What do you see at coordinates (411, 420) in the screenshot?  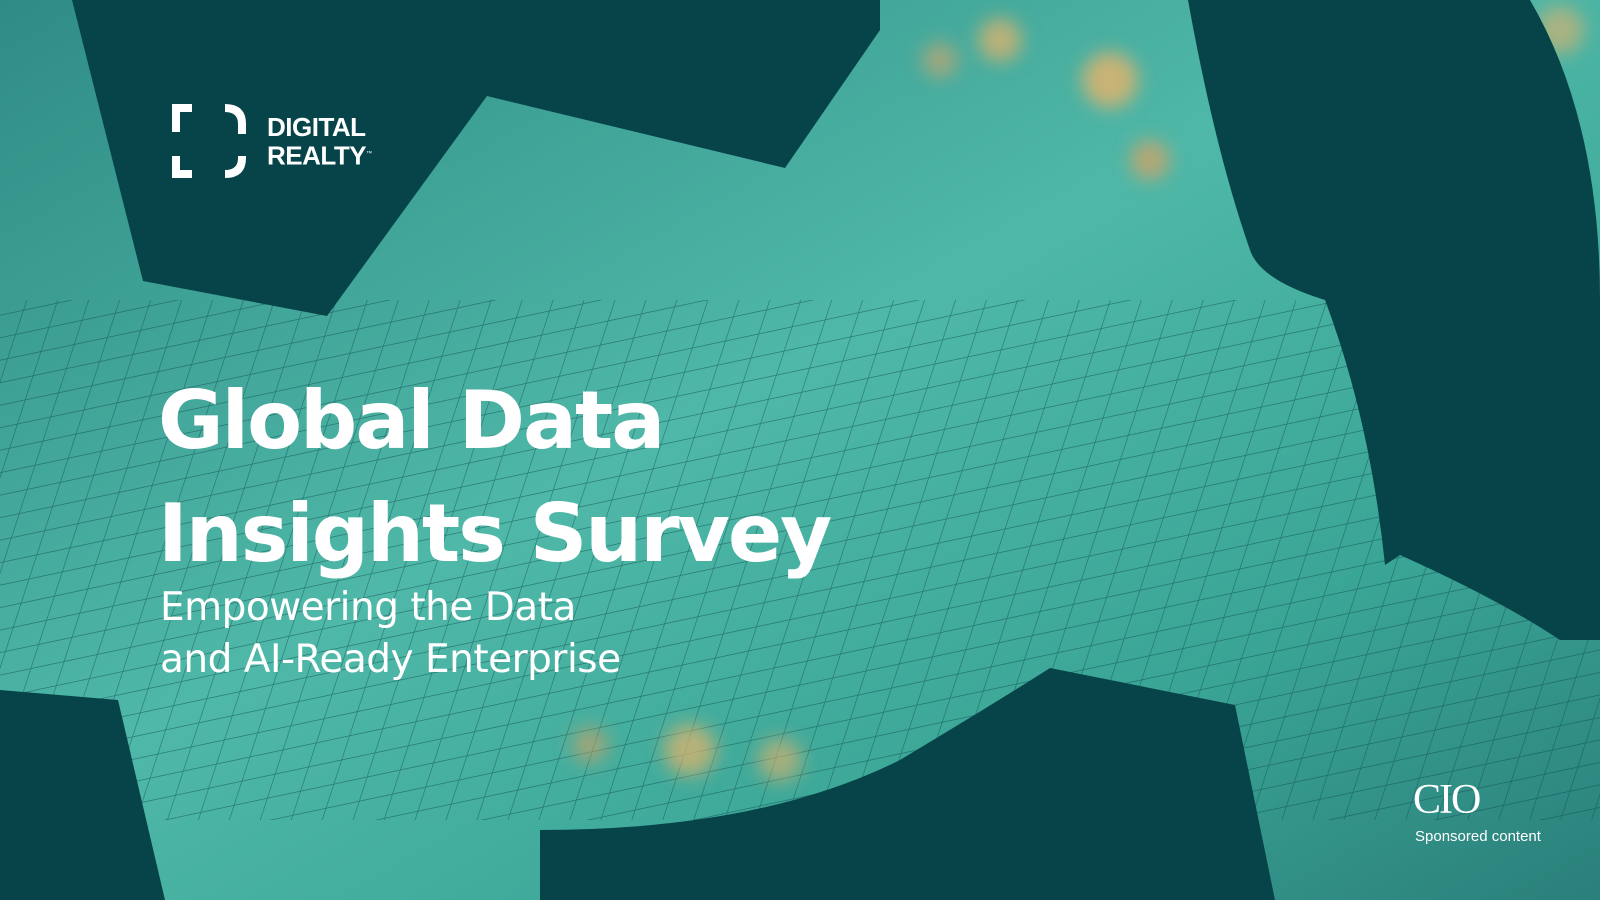 I see `title-line: Global Data` at bounding box center [411, 420].